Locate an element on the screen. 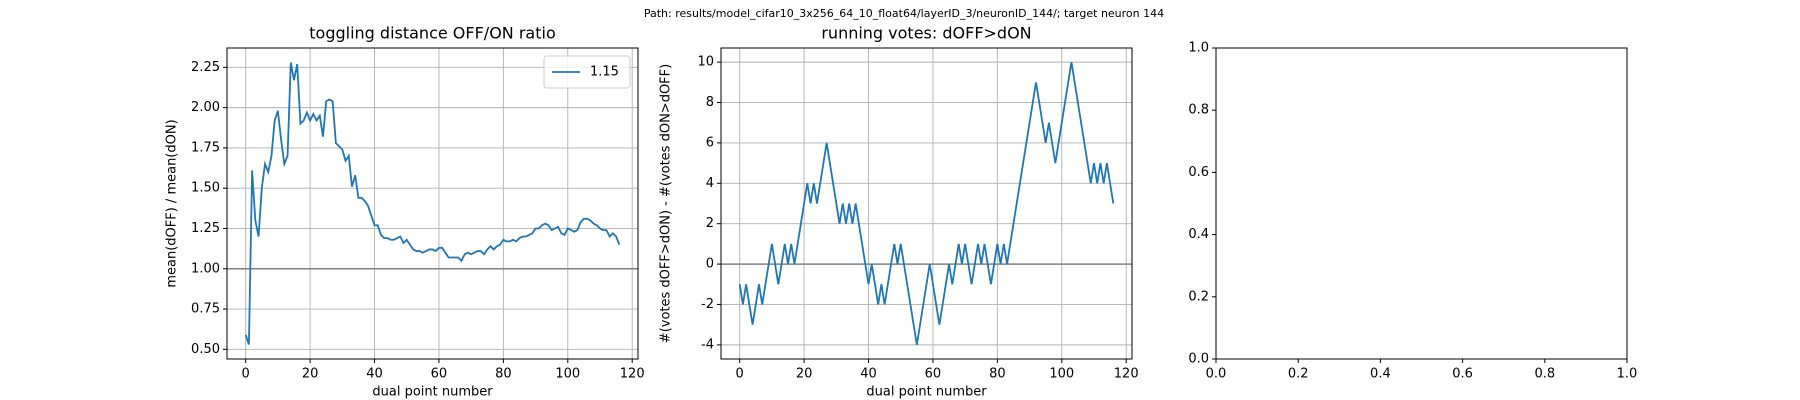 The height and width of the screenshot is (400, 1800). y-tick-label: 2.00 is located at coordinates (205, 107).